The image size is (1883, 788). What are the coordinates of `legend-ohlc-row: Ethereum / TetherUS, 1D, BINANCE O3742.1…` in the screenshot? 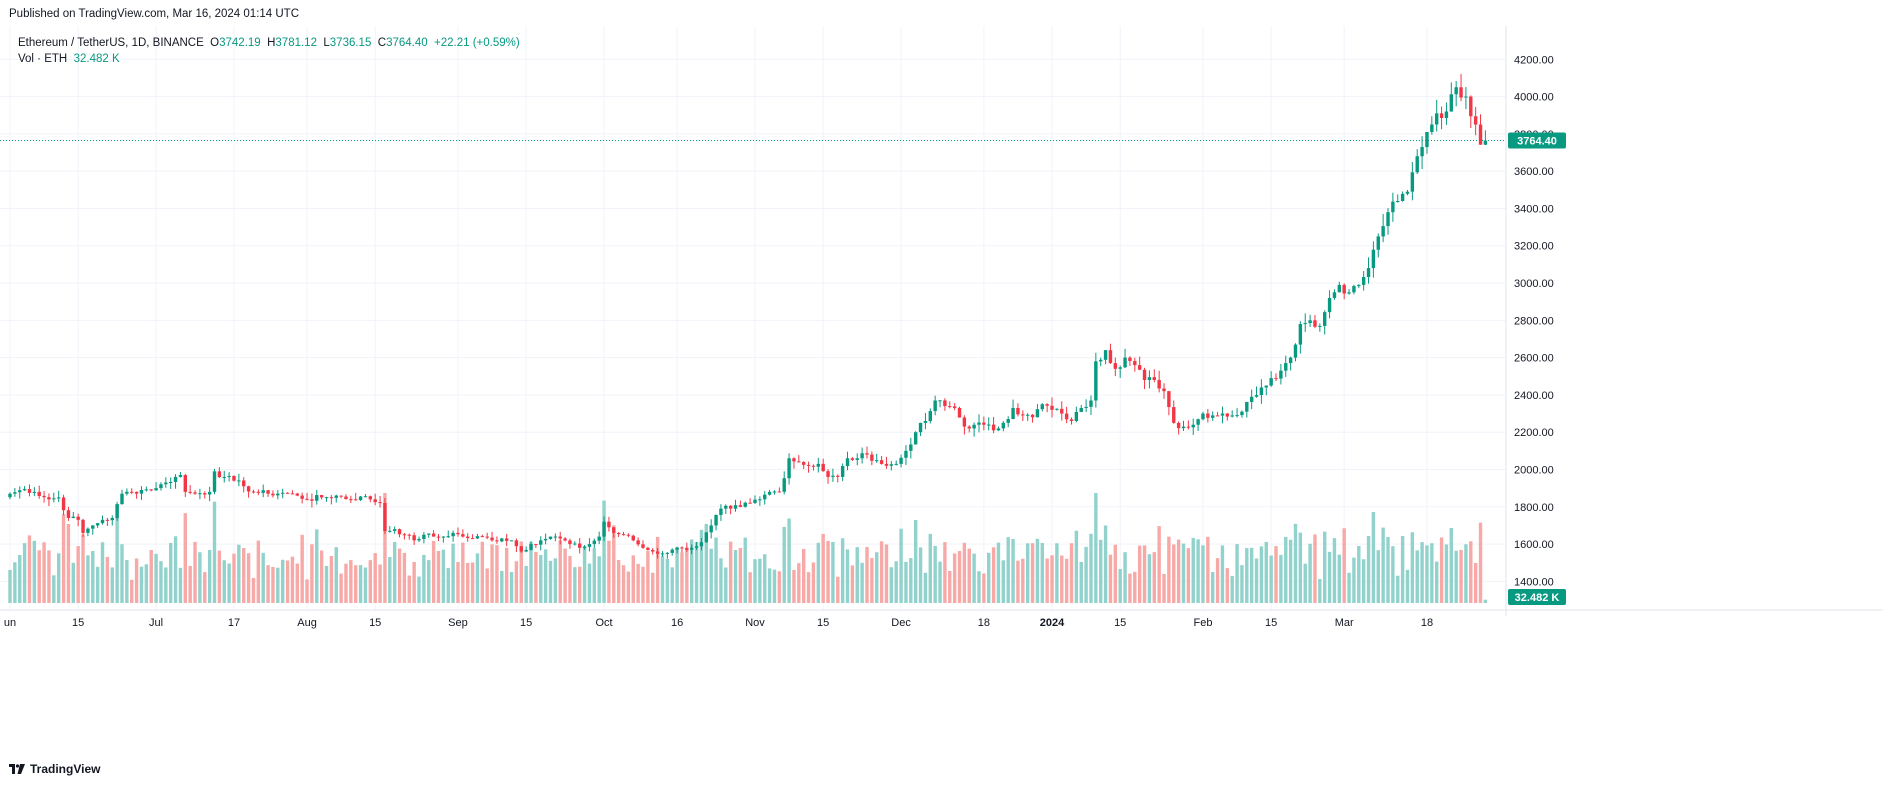 It's located at (269, 43).